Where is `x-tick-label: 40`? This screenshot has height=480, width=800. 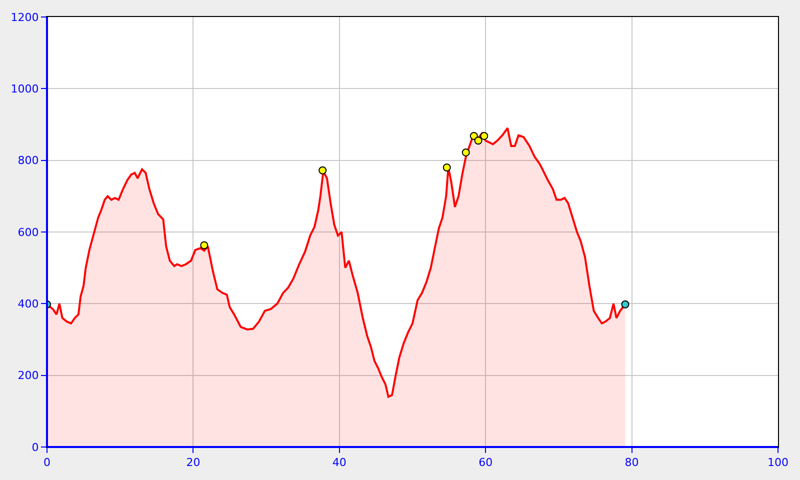
x-tick-label: 40 is located at coordinates (339, 463).